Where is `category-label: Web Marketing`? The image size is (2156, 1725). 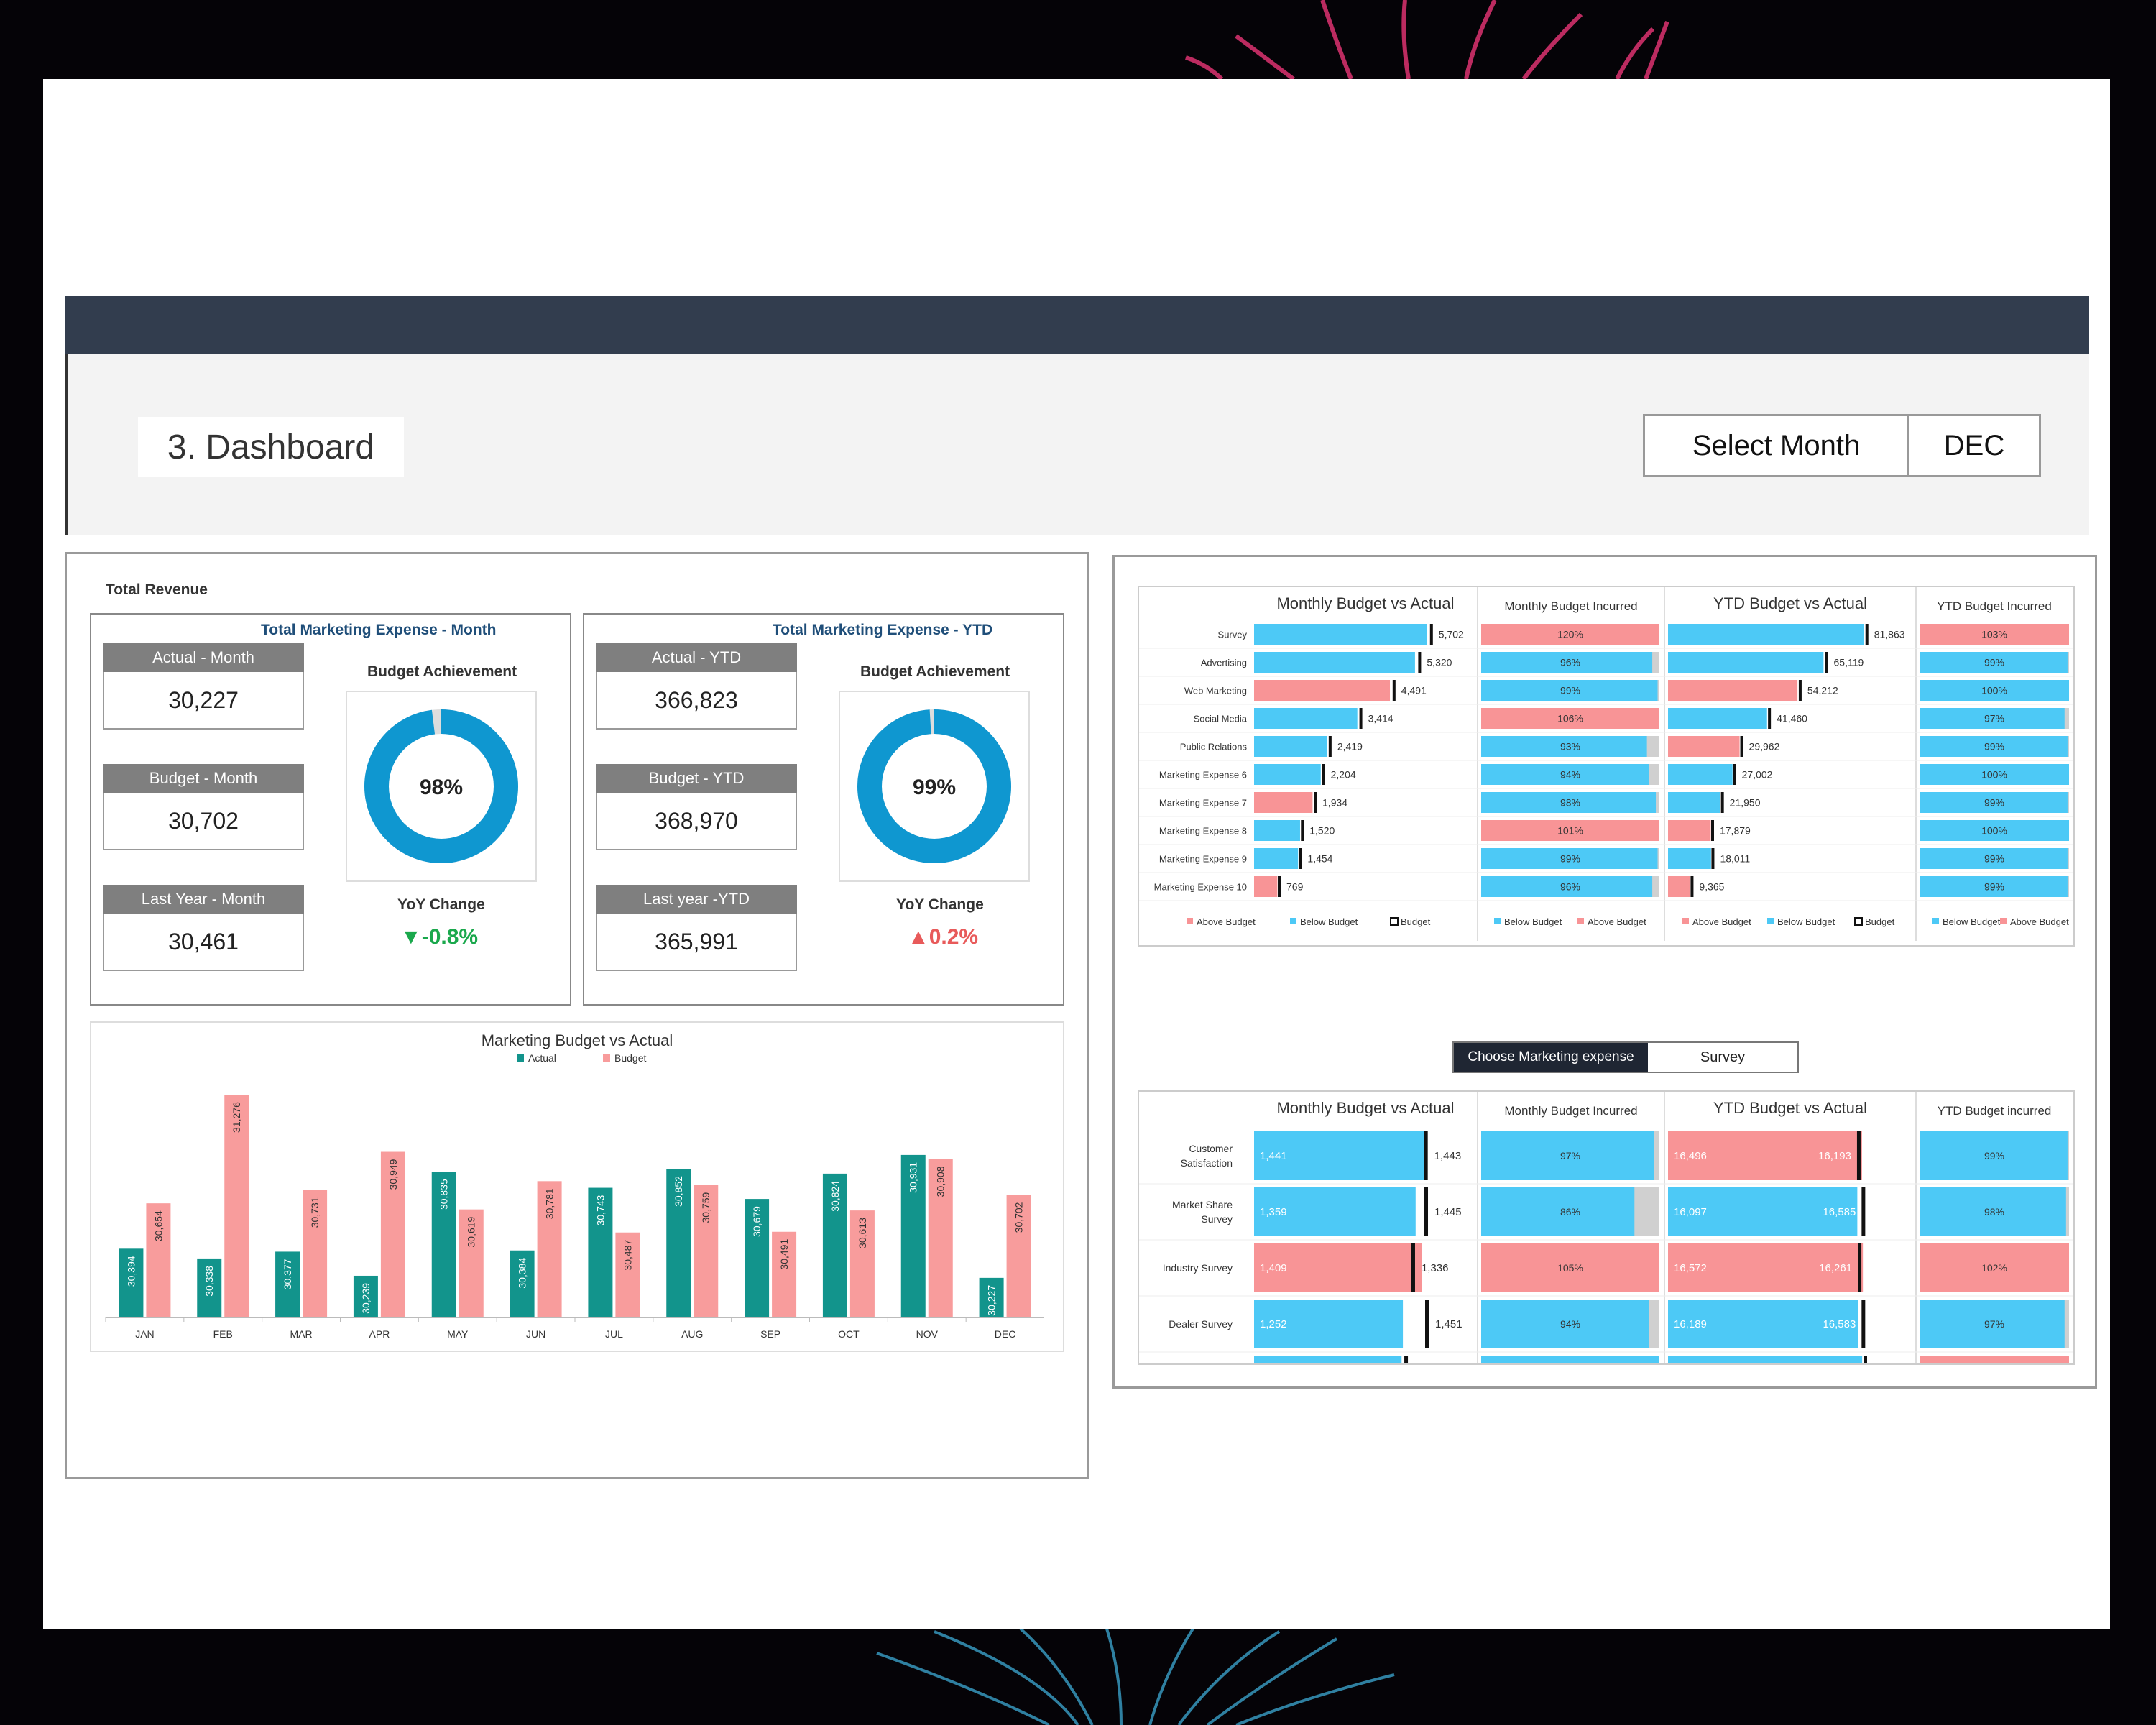 category-label: Web Marketing is located at coordinates (1216, 691).